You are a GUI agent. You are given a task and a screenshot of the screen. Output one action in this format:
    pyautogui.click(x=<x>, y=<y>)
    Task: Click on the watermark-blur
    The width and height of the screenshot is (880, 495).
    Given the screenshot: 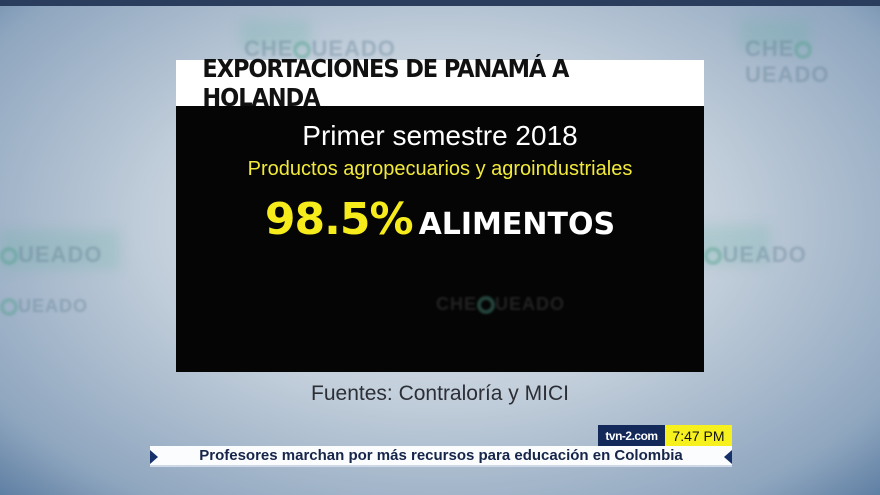 What is the action you would take?
    pyautogui.click(x=60, y=250)
    